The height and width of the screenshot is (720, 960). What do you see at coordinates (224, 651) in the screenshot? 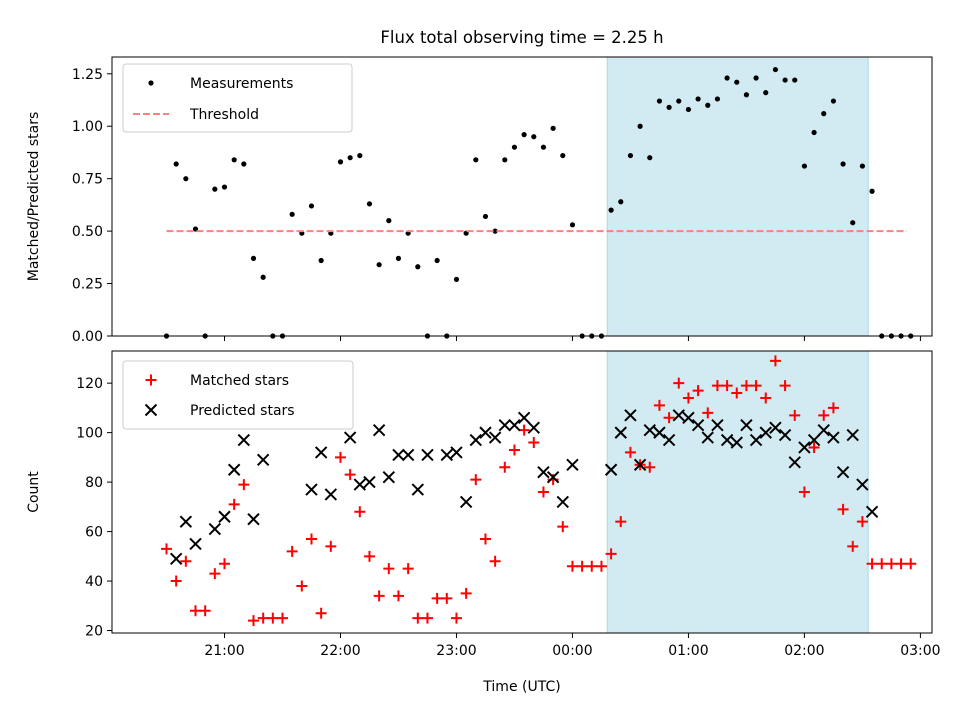
I see `x-tick-label: 21:00` at bounding box center [224, 651].